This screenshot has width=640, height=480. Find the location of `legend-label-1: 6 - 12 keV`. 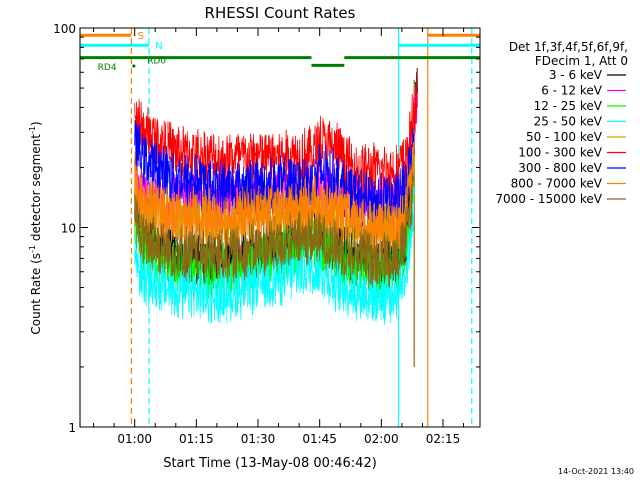

legend-label-1: 6 - 12 keV is located at coordinates (572, 91).